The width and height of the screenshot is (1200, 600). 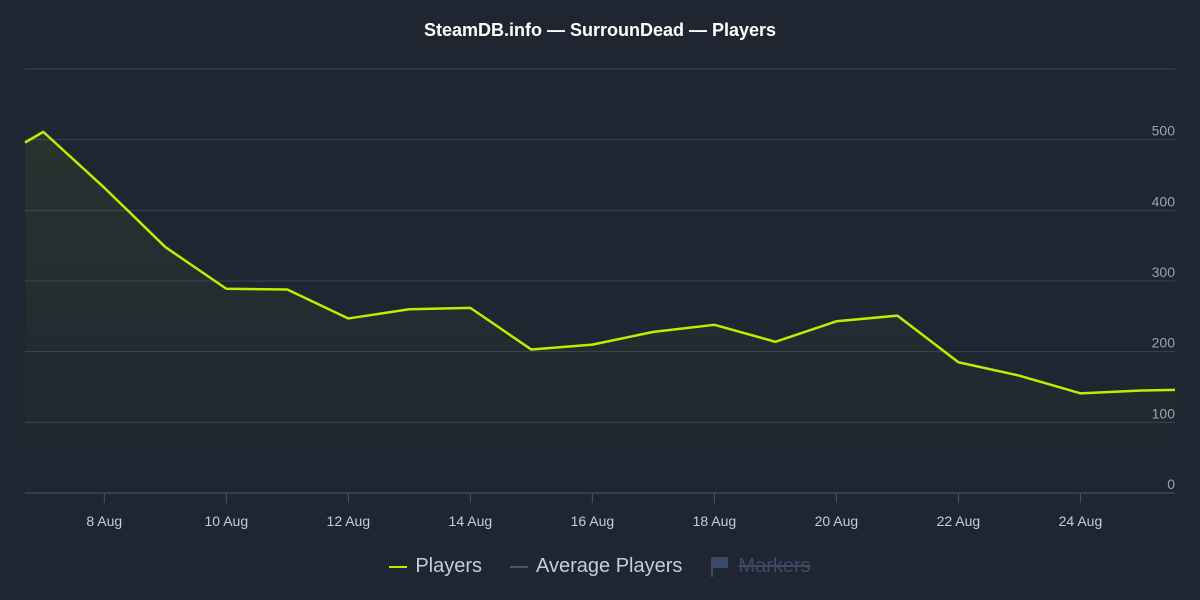 I want to click on legend-item-players: Players, so click(x=435, y=566).